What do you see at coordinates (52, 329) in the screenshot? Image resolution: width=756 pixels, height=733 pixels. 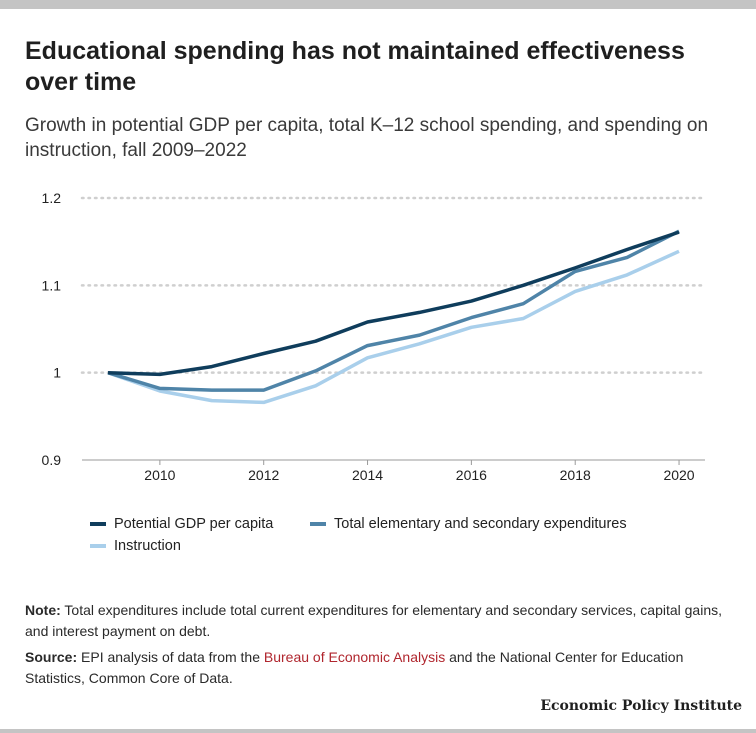 I see `y-axis-ticks: 0.9 1 1.1 1.2` at bounding box center [52, 329].